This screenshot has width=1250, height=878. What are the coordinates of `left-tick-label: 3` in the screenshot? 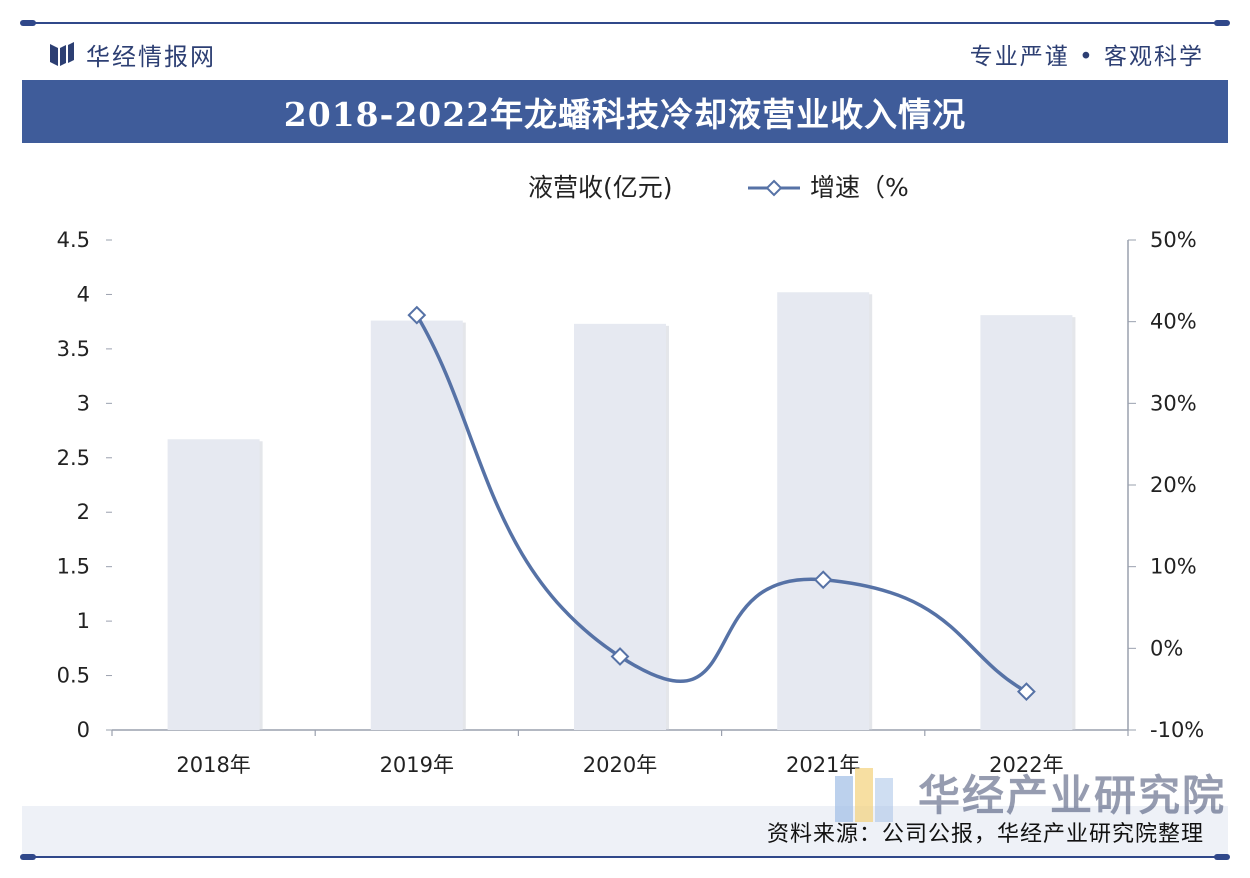 It's located at (83, 403).